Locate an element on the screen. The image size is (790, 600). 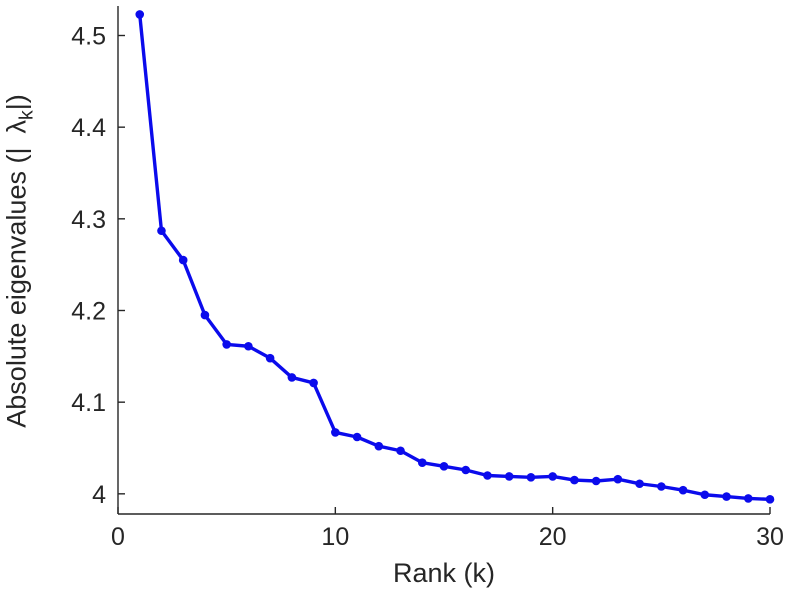
y-axis-label: Absolute eigenvalues (| λk|) is located at coordinates (20, 260).